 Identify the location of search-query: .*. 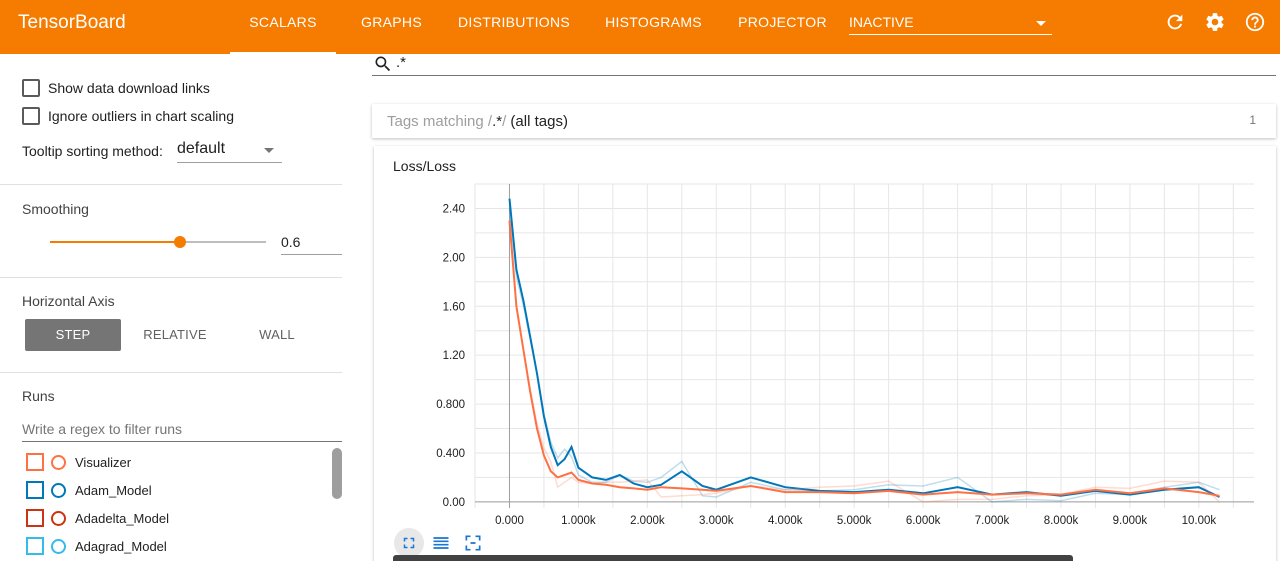
(401, 62).